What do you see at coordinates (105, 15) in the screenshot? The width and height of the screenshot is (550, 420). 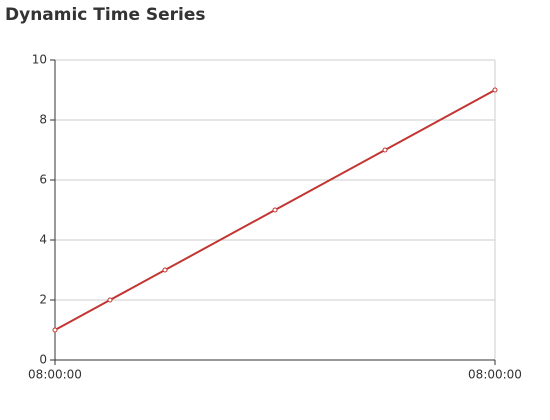 I see `chart-title: Dynamic Time Series` at bounding box center [105, 15].